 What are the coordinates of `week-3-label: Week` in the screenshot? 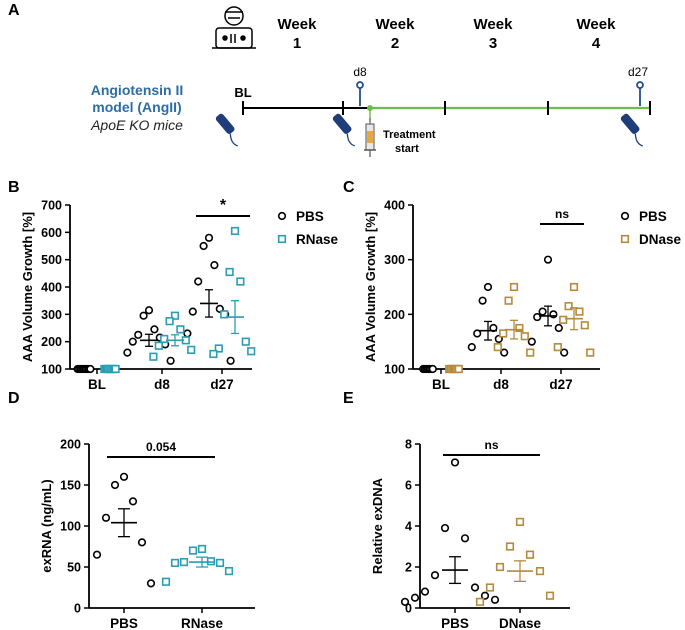 It's located at (494, 24).